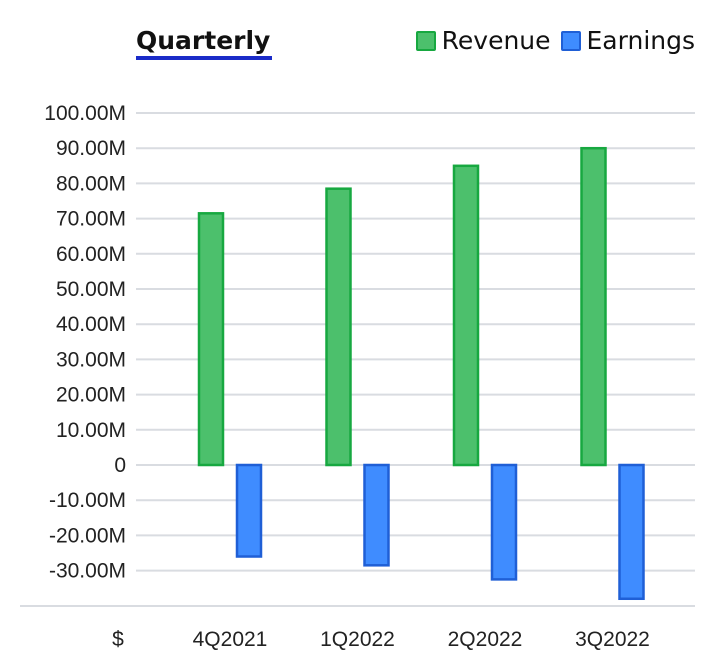 This screenshot has height=665, width=705. I want to click on y-tick-label: -20.00M, so click(87, 535).